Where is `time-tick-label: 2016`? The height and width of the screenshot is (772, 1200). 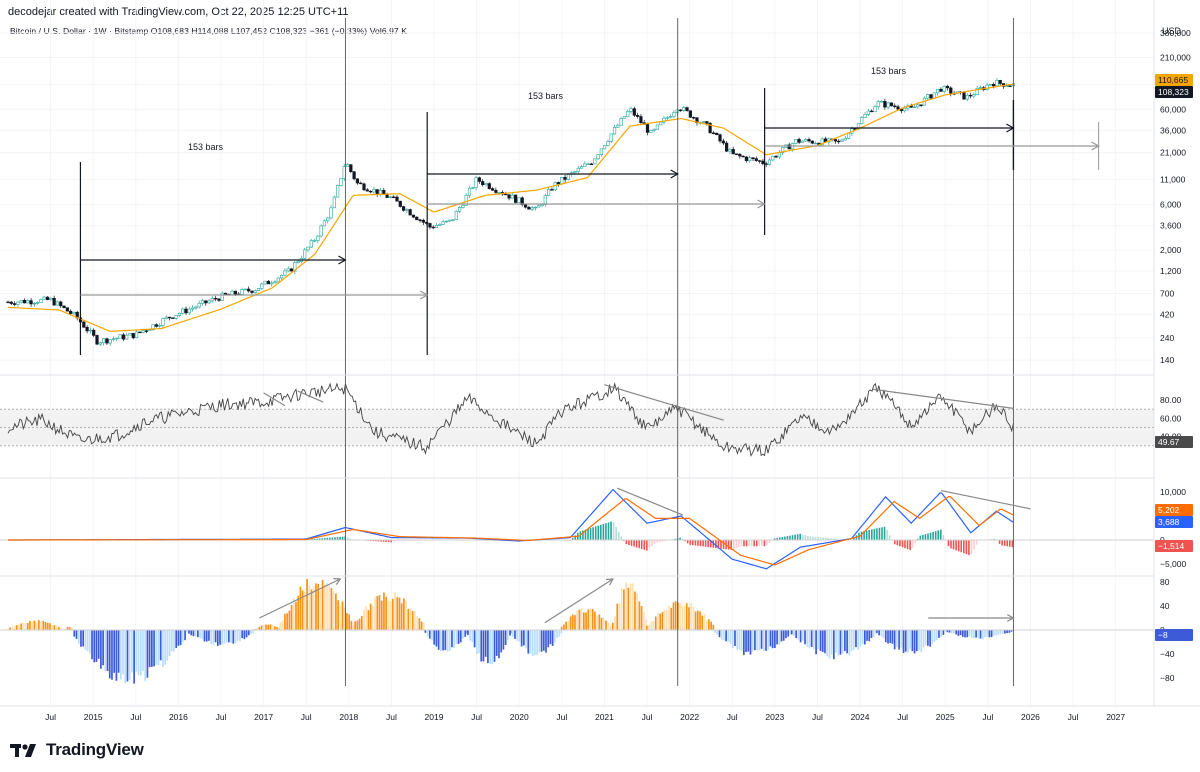 time-tick-label: 2016 is located at coordinates (178, 717).